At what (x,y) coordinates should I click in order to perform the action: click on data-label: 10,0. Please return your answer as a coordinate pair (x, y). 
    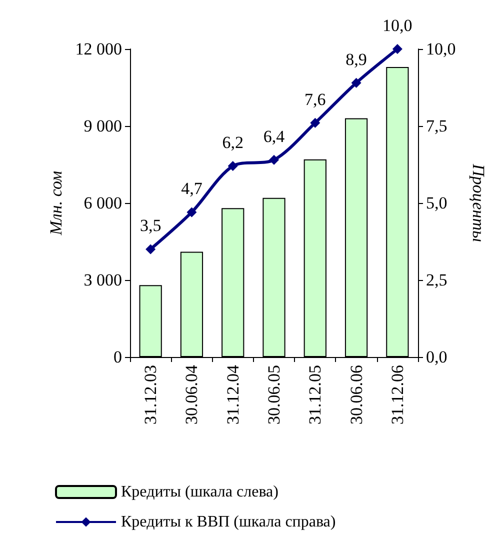
    Looking at the image, I should click on (397, 25).